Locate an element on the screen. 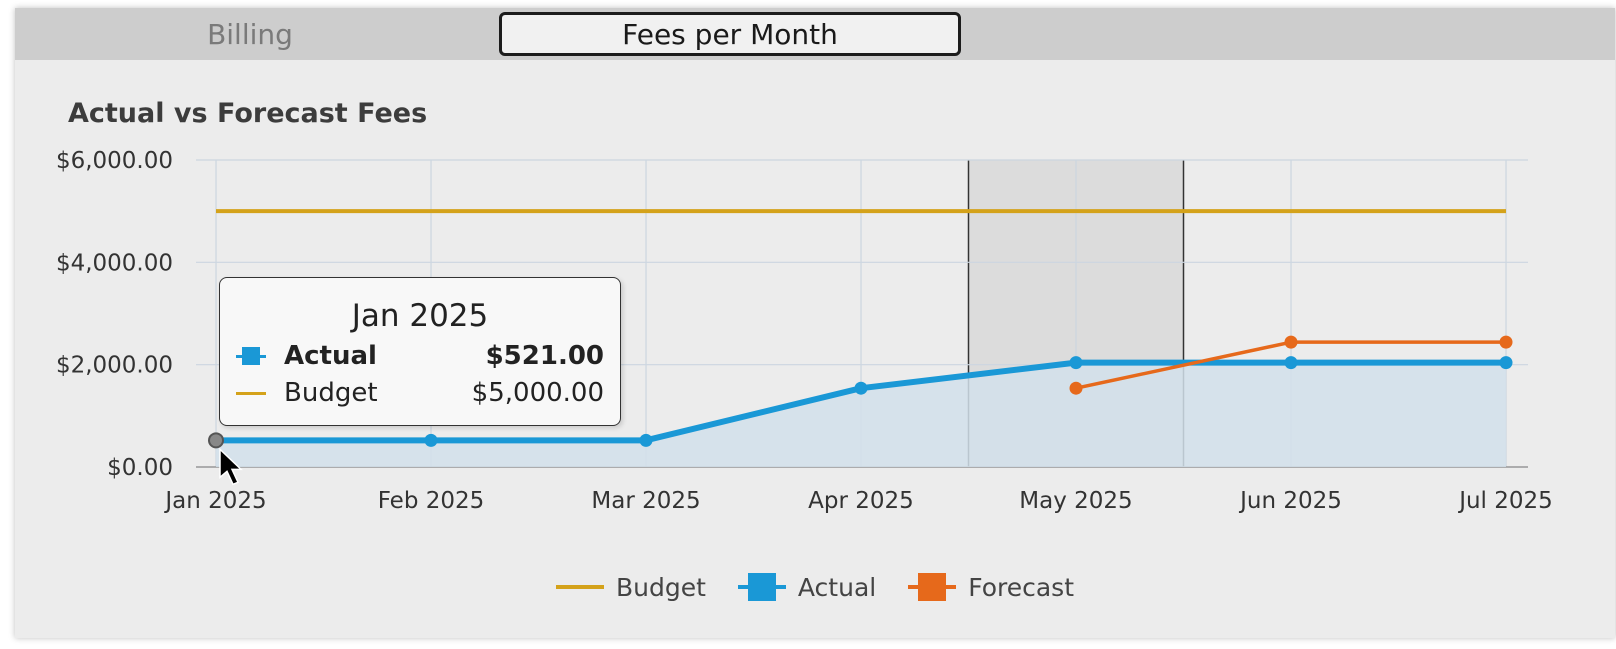  tooltip-row-actual: Actual $521.00 is located at coordinates (420, 356).